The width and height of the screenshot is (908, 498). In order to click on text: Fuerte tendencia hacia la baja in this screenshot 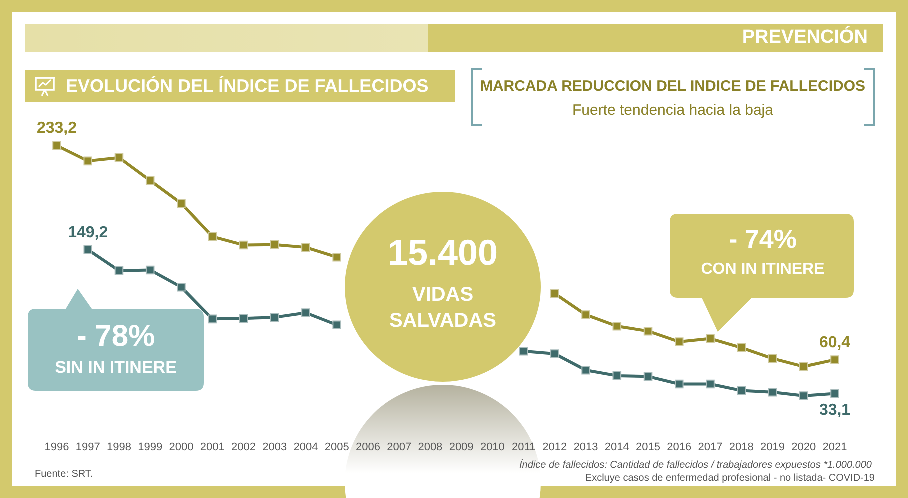, I will do `click(673, 110)`.